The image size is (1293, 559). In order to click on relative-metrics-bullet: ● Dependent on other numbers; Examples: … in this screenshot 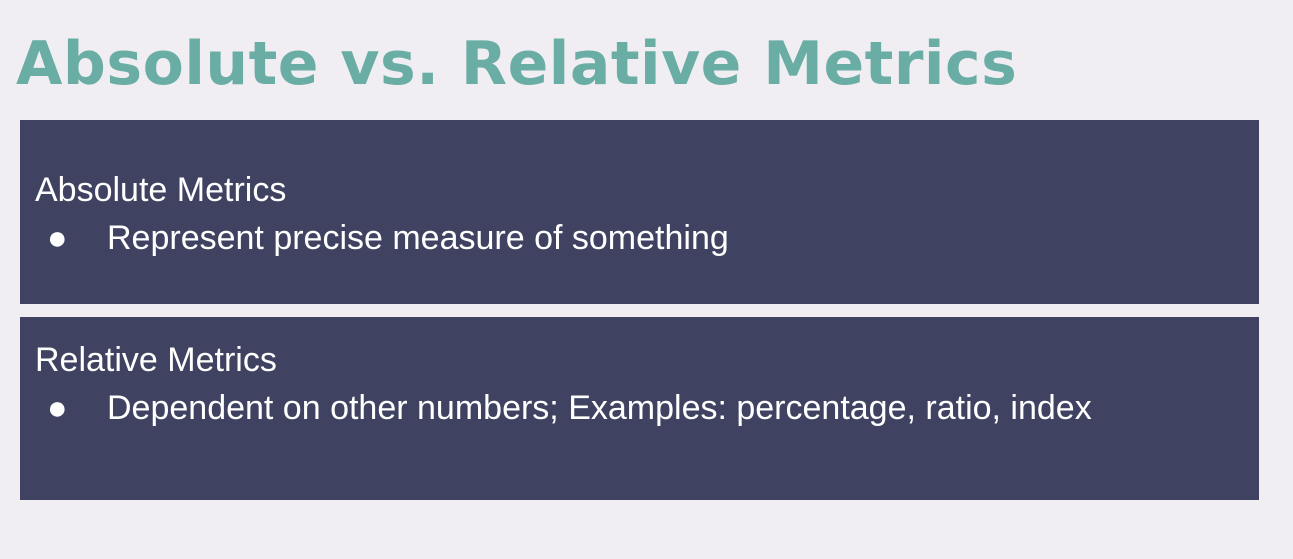, I will do `click(632, 408)`.